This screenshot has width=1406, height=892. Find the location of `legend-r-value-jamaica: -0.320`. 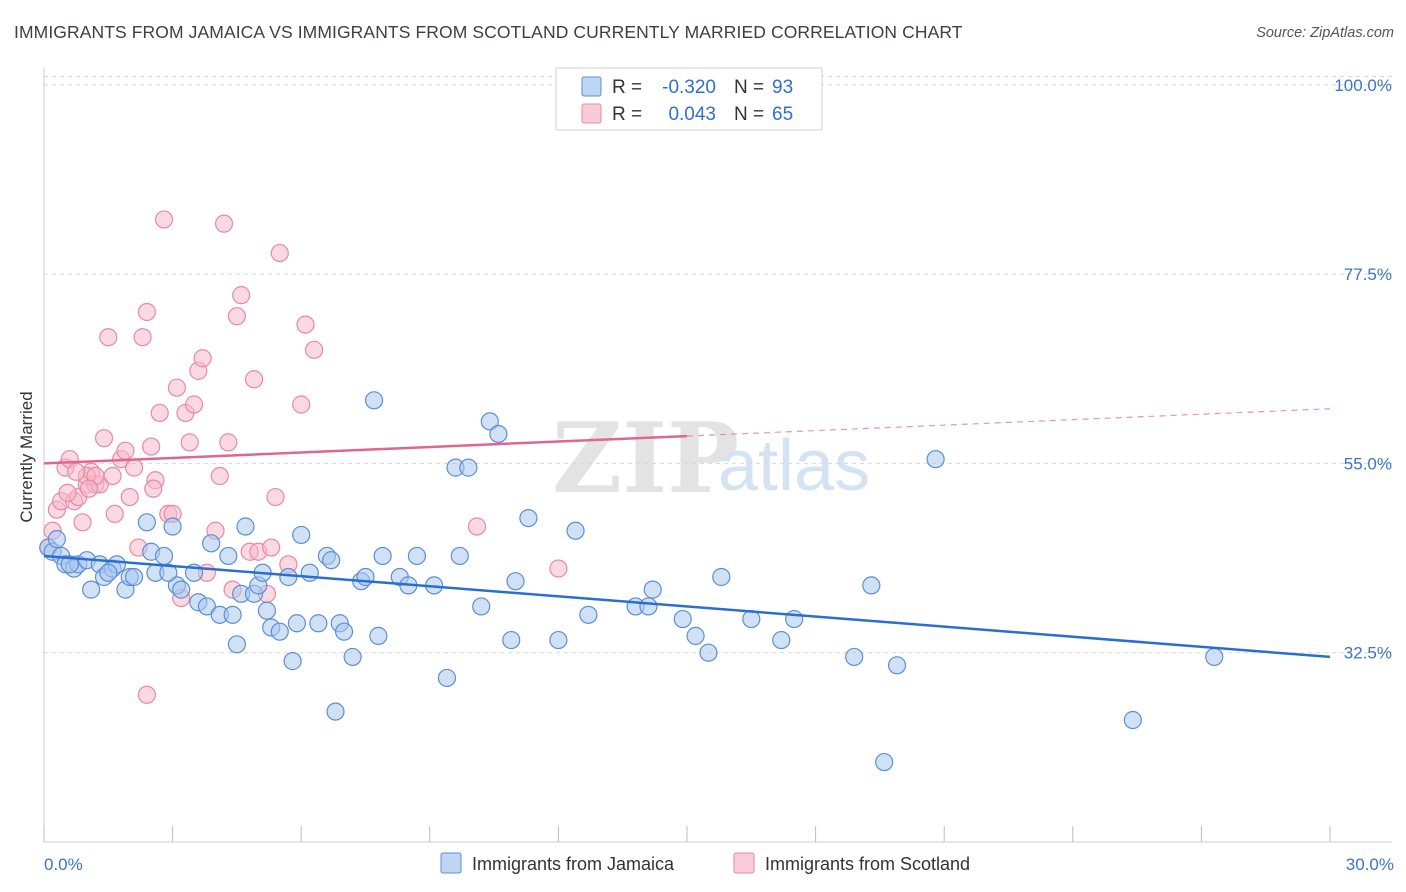

legend-r-value-jamaica: -0.320 is located at coordinates (689, 87).